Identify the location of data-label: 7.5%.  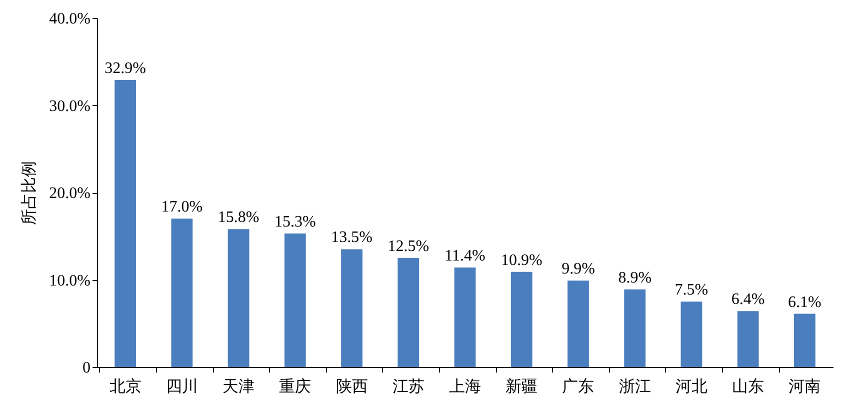
(691, 290).